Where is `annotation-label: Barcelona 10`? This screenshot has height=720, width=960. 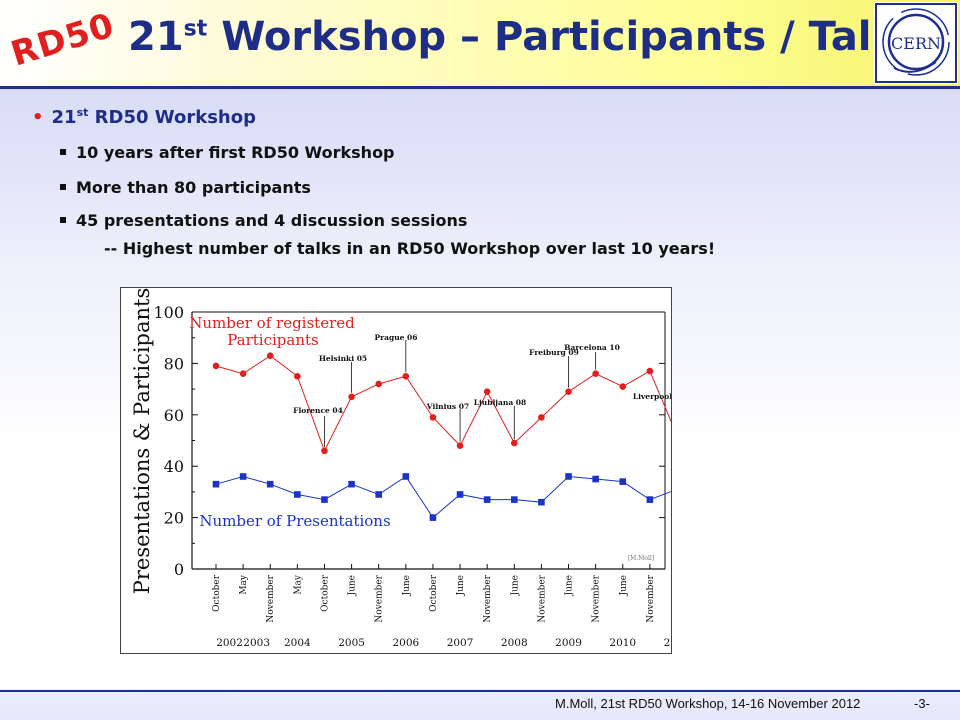
annotation-label: Barcelona 10 is located at coordinates (592, 347).